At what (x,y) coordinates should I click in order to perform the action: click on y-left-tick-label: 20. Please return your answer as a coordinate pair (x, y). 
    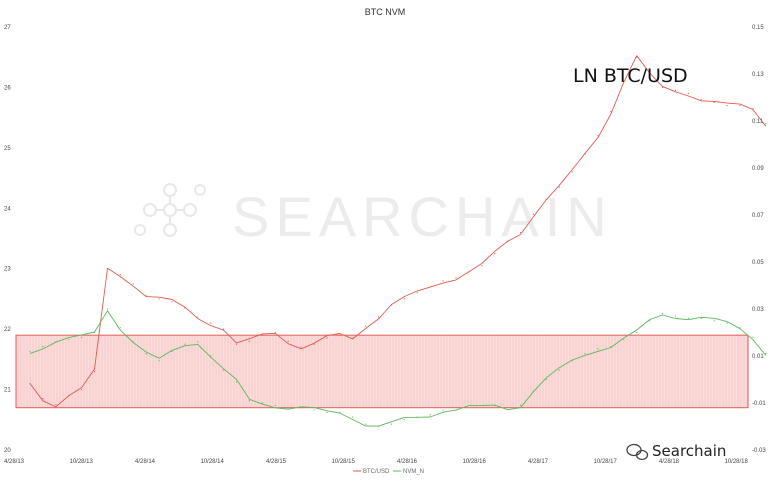
    Looking at the image, I should click on (7, 451).